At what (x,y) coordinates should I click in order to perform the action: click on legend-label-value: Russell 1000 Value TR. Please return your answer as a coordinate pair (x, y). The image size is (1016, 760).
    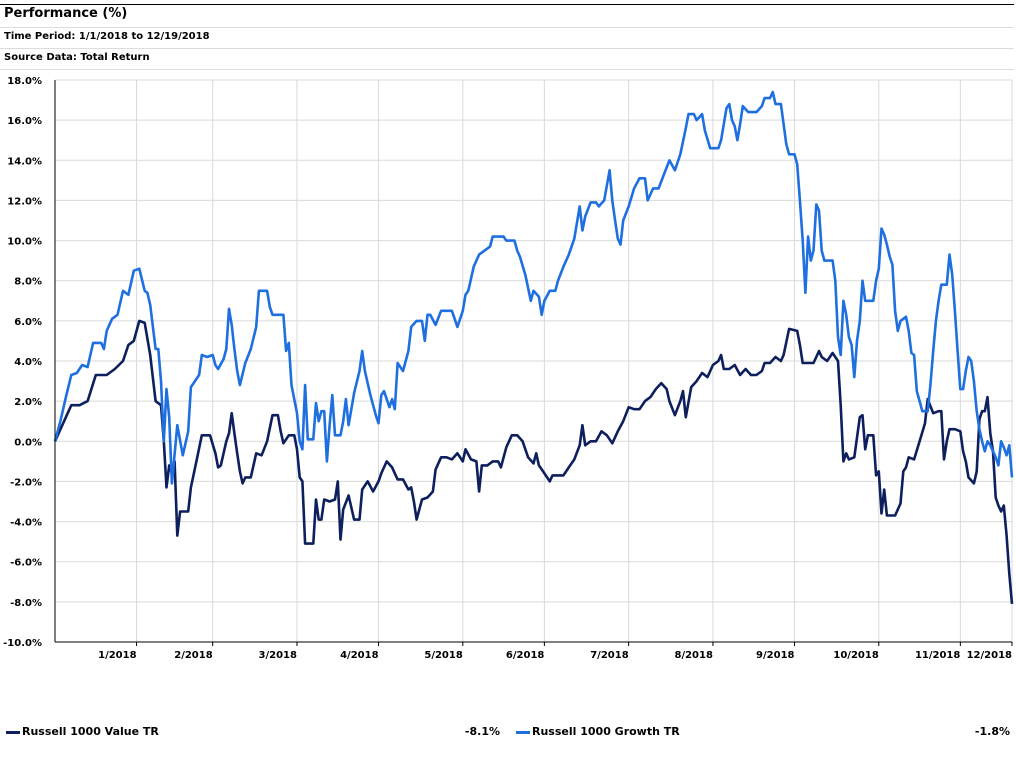
    Looking at the image, I should click on (90, 731).